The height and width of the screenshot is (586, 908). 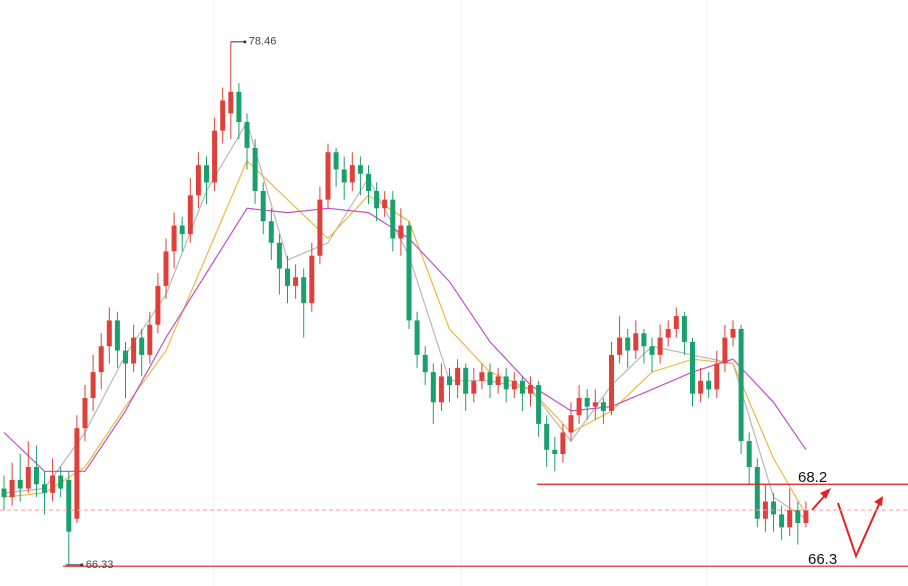 I want to click on forecast-arrows, so click(x=847, y=523).